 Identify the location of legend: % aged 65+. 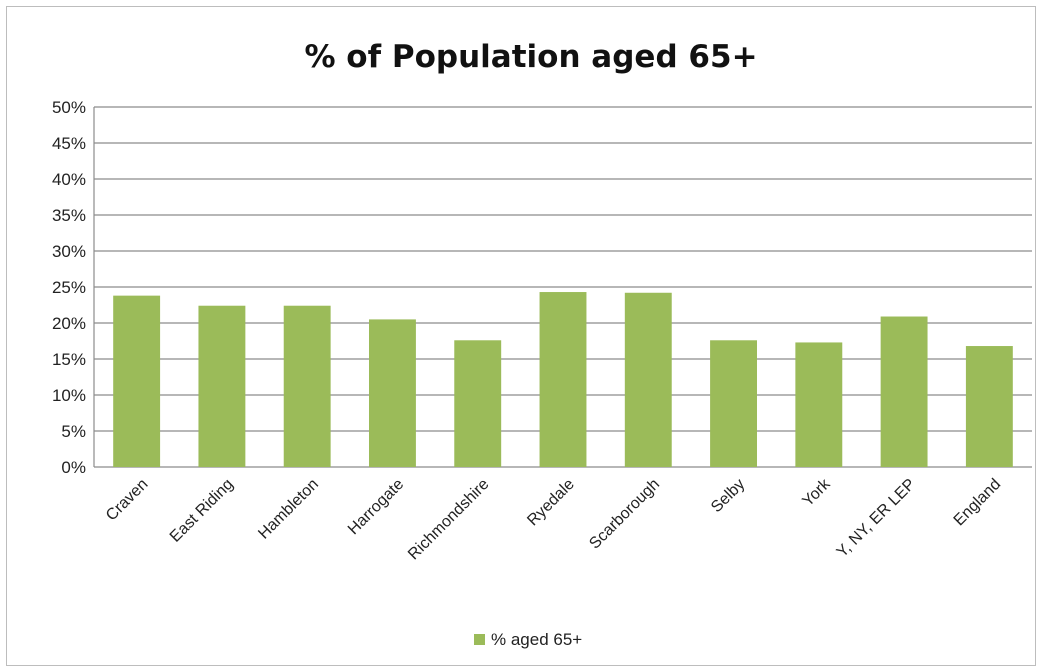
(528, 639).